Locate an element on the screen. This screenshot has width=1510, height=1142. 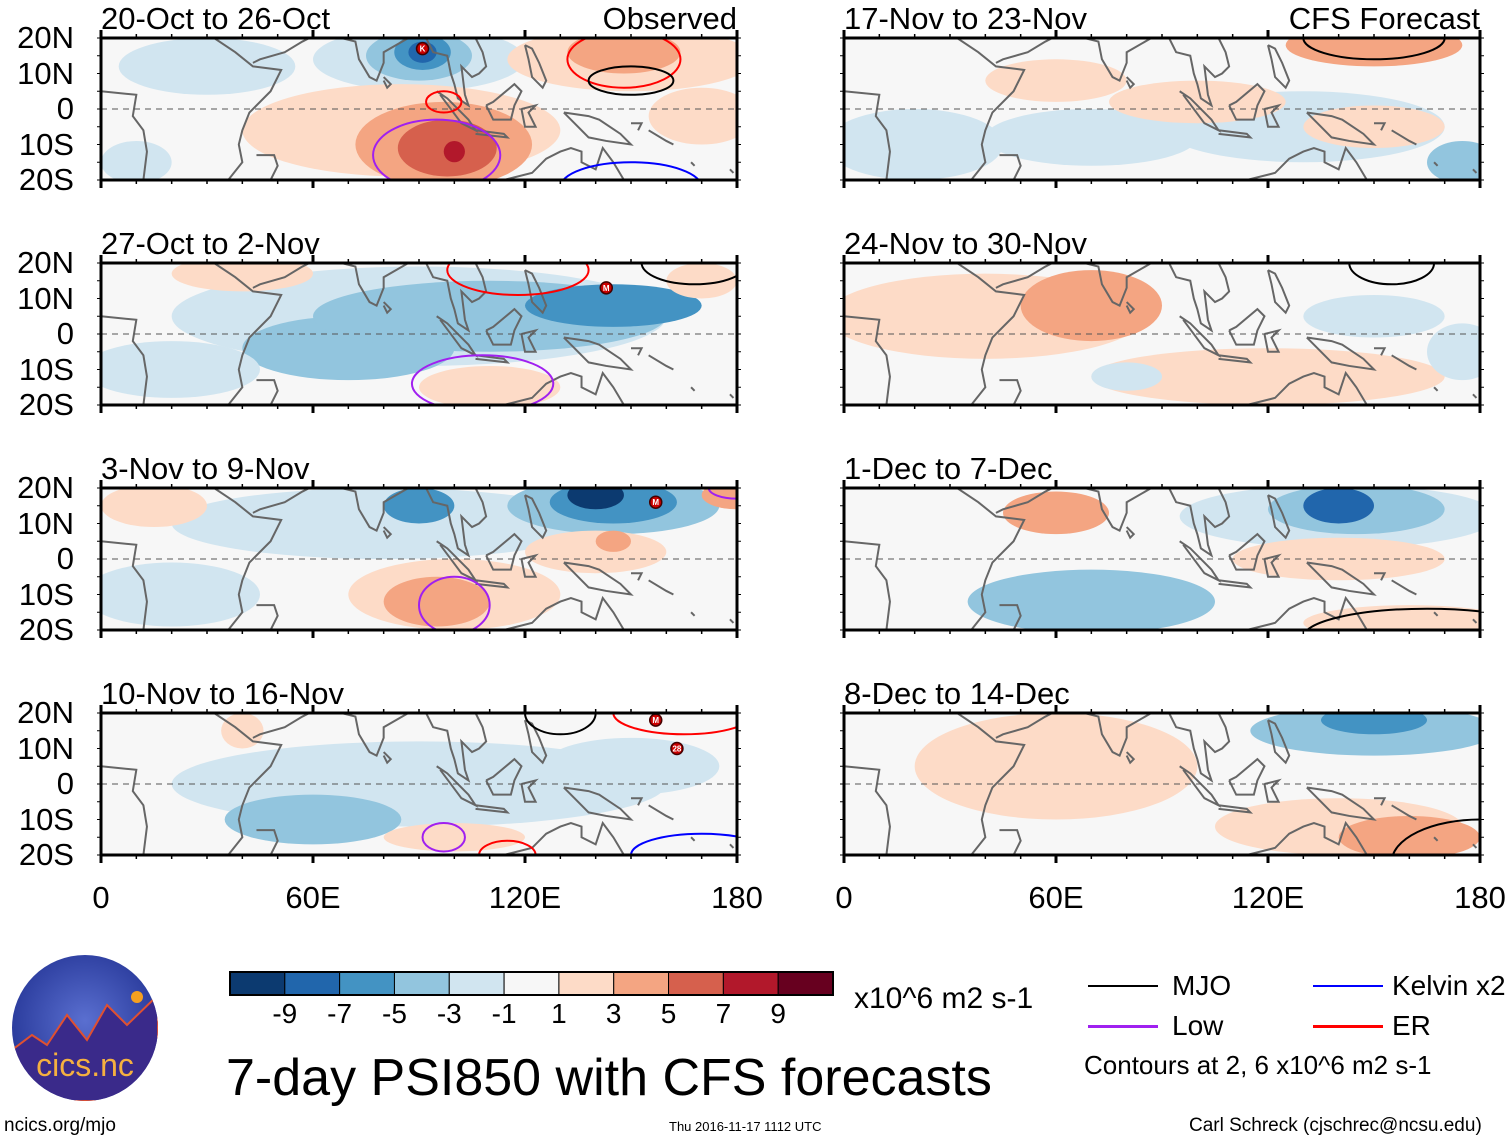
storm-marker: M is located at coordinates (655, 502).